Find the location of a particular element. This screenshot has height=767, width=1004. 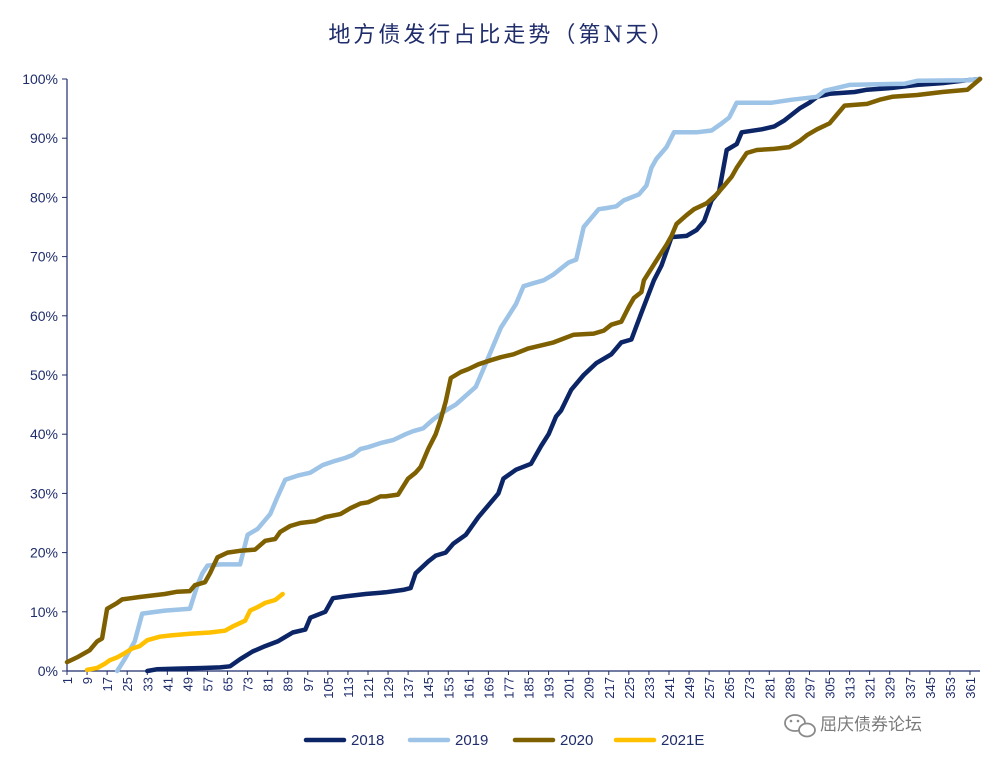

watermark: 屈庆债券论坛 is located at coordinates (853, 726).